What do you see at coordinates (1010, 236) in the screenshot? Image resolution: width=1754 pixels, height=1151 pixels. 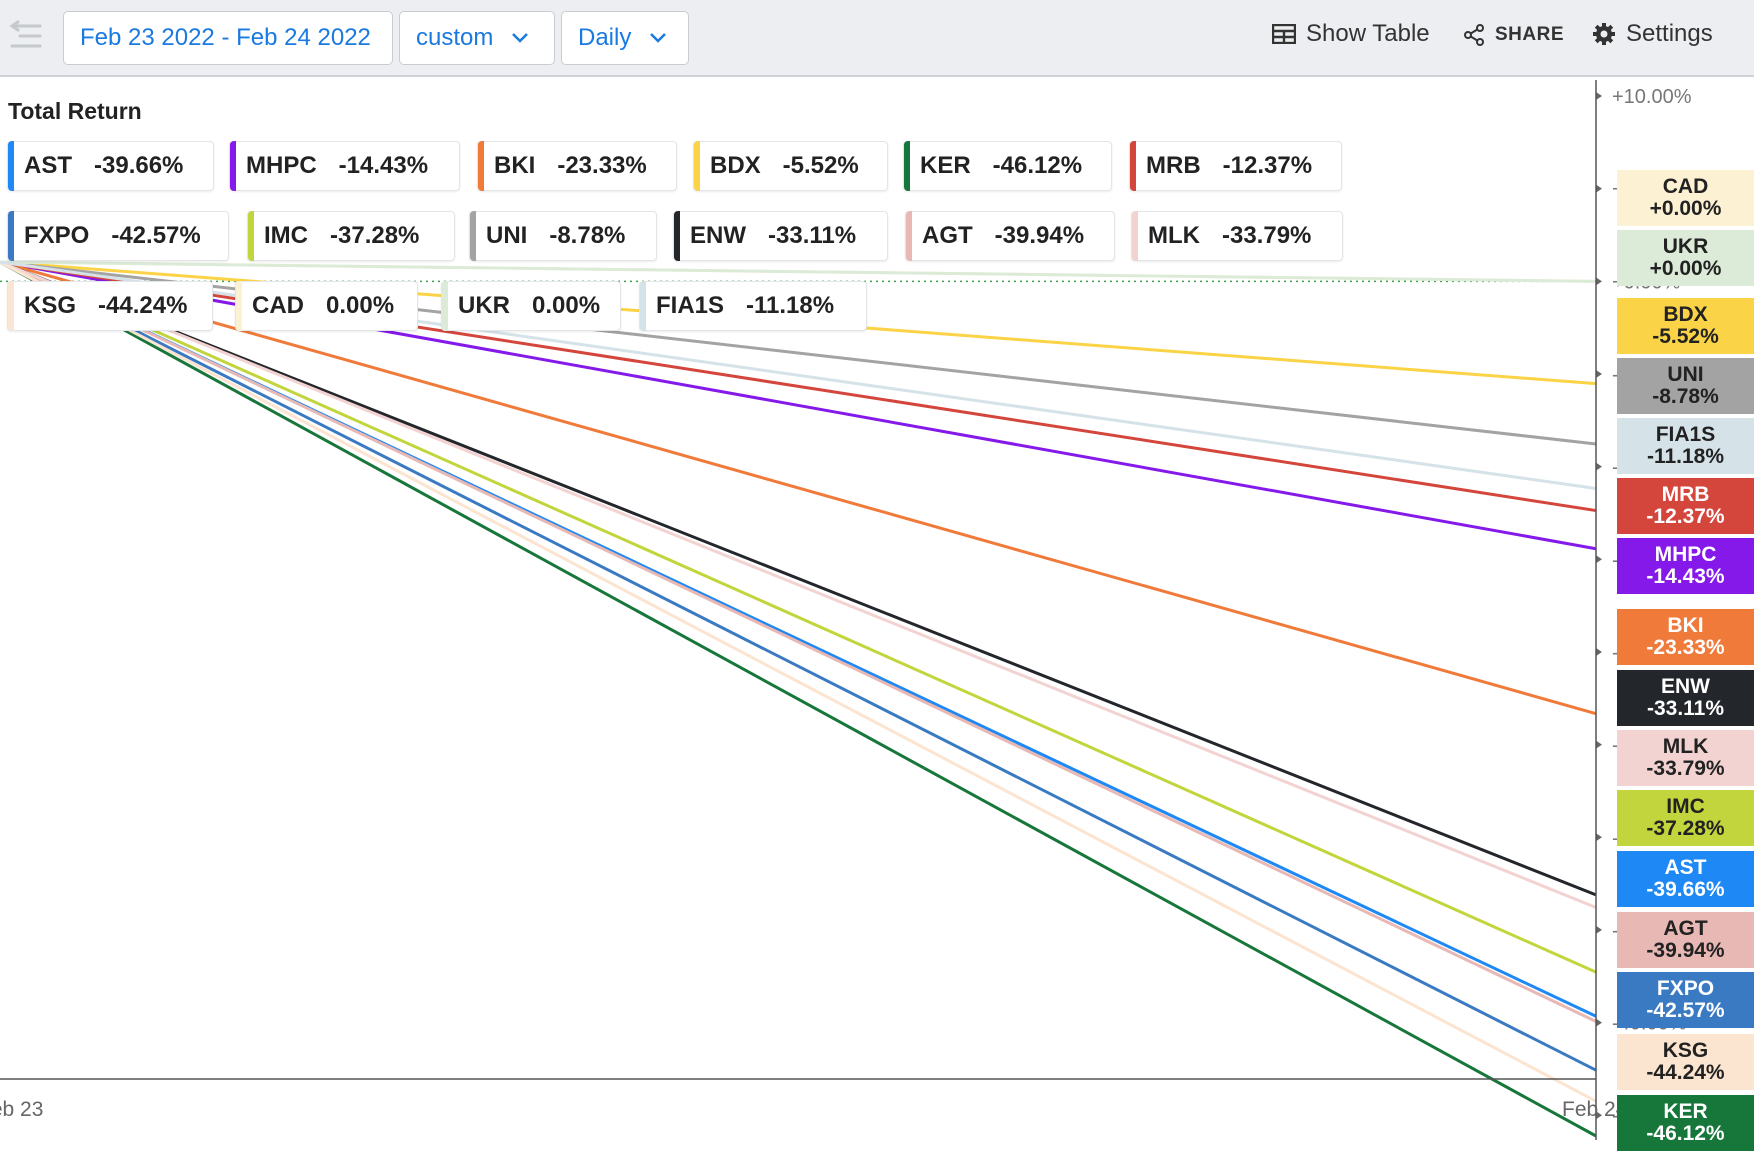 I see `legend-item-agt: AGT -39.94%` at bounding box center [1010, 236].